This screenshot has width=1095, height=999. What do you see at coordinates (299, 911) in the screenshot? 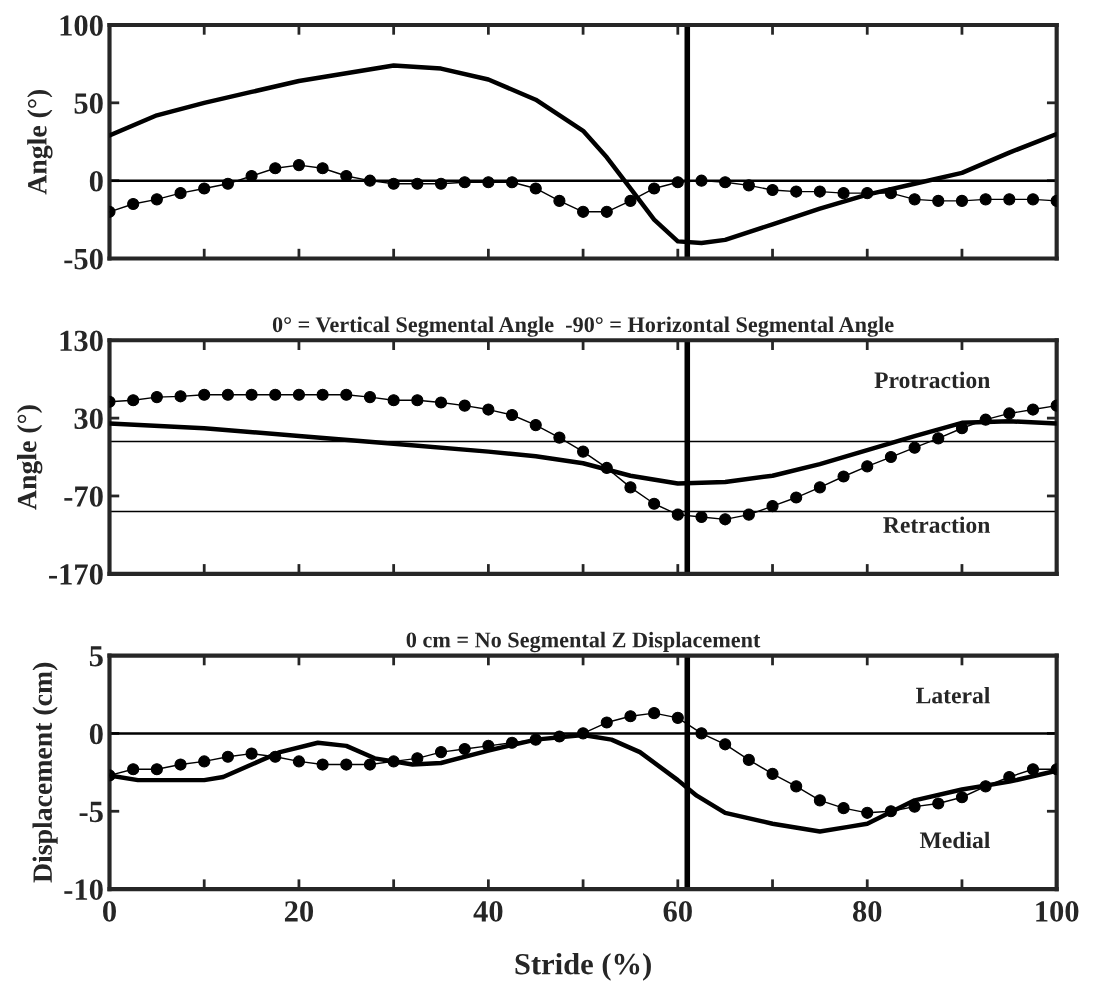
I see `x-tick-label: 20` at bounding box center [299, 911].